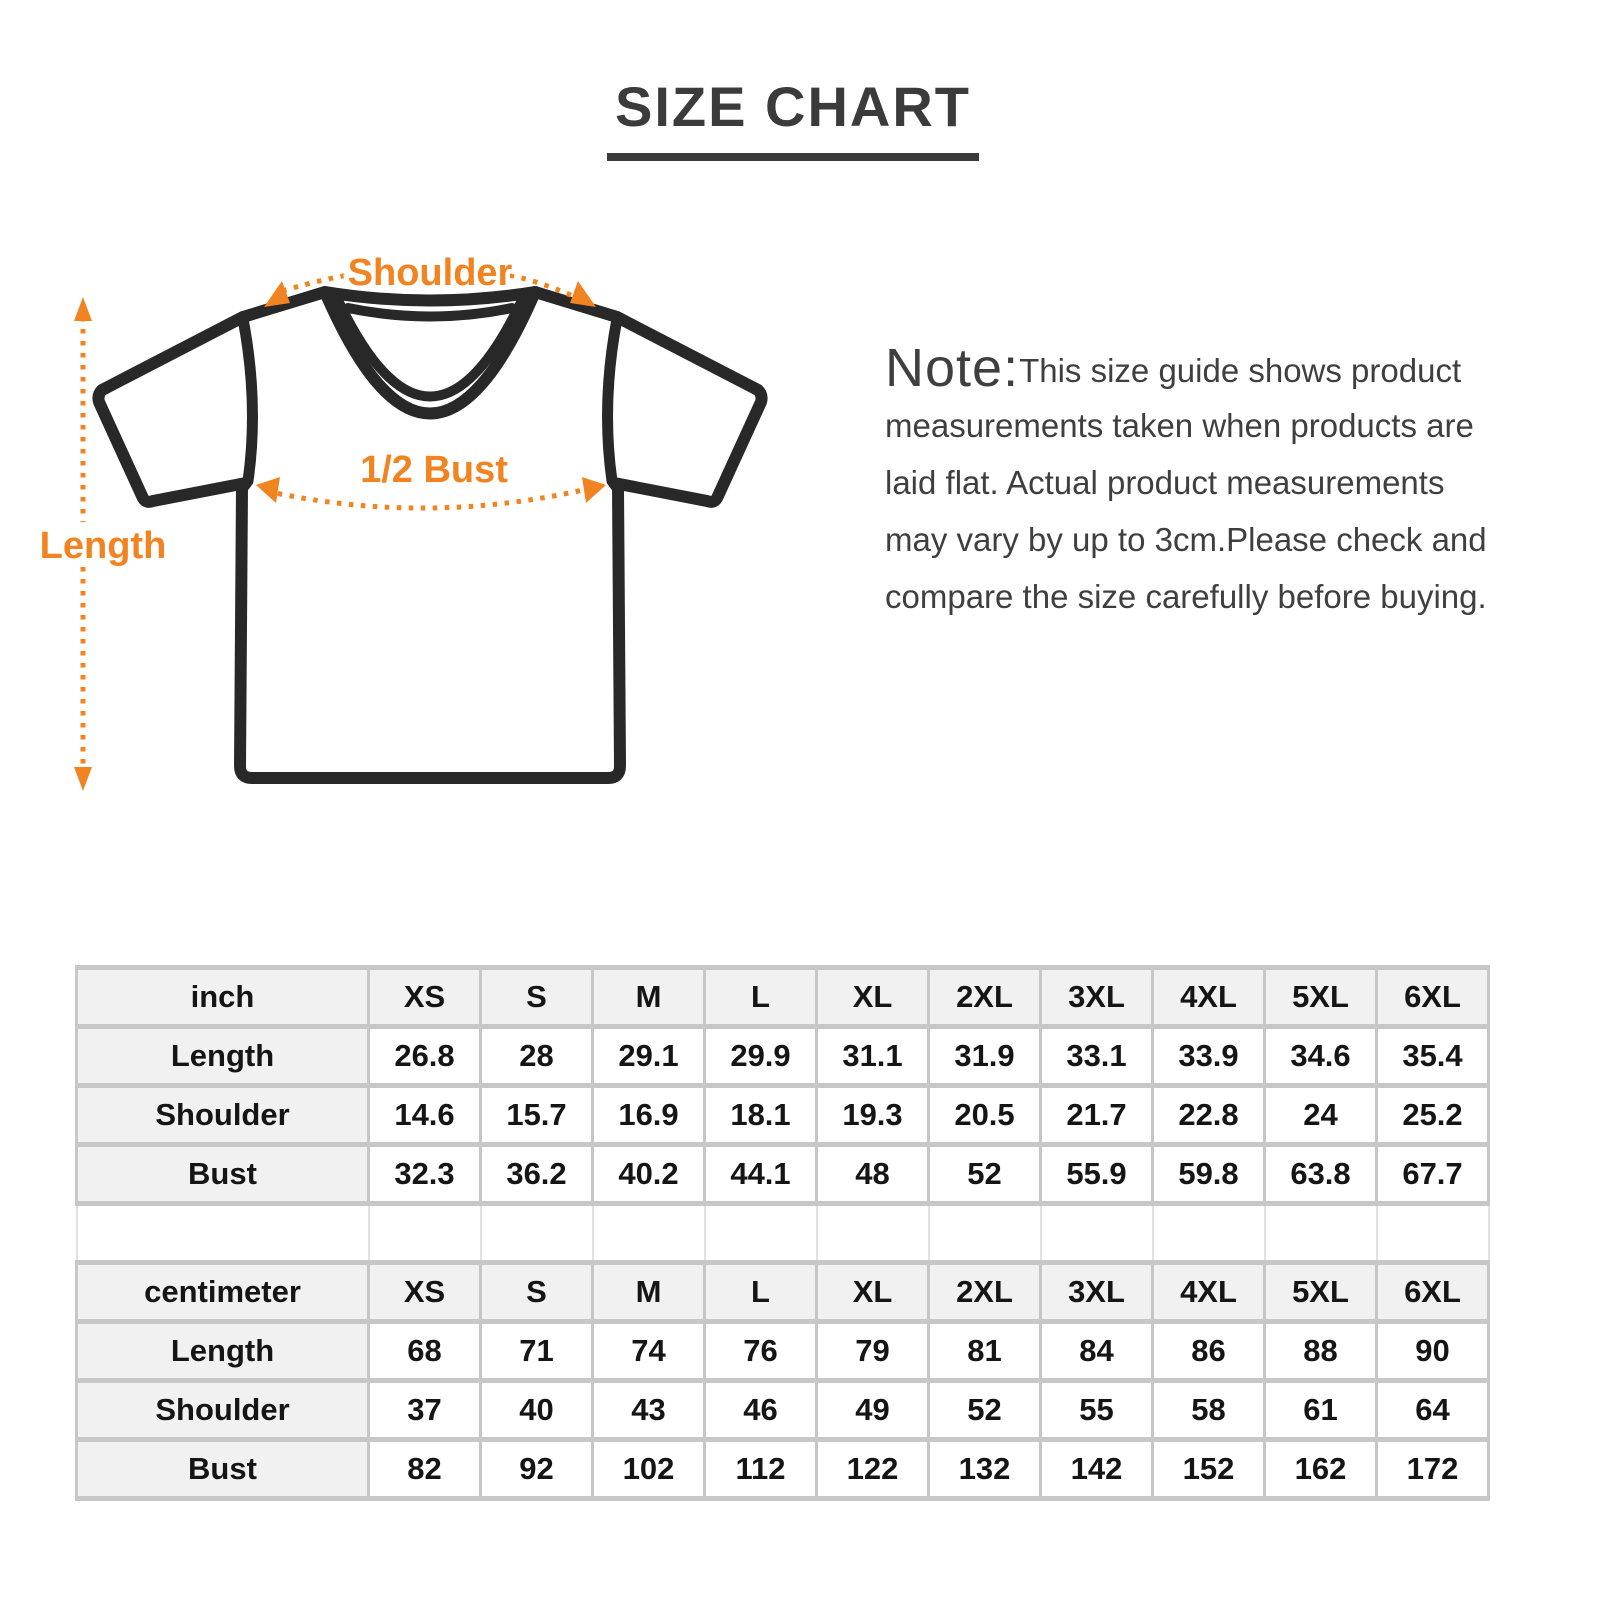 Image resolution: width=1600 pixels, height=1600 pixels. I want to click on size-value-cell: 82, so click(424, 1469).